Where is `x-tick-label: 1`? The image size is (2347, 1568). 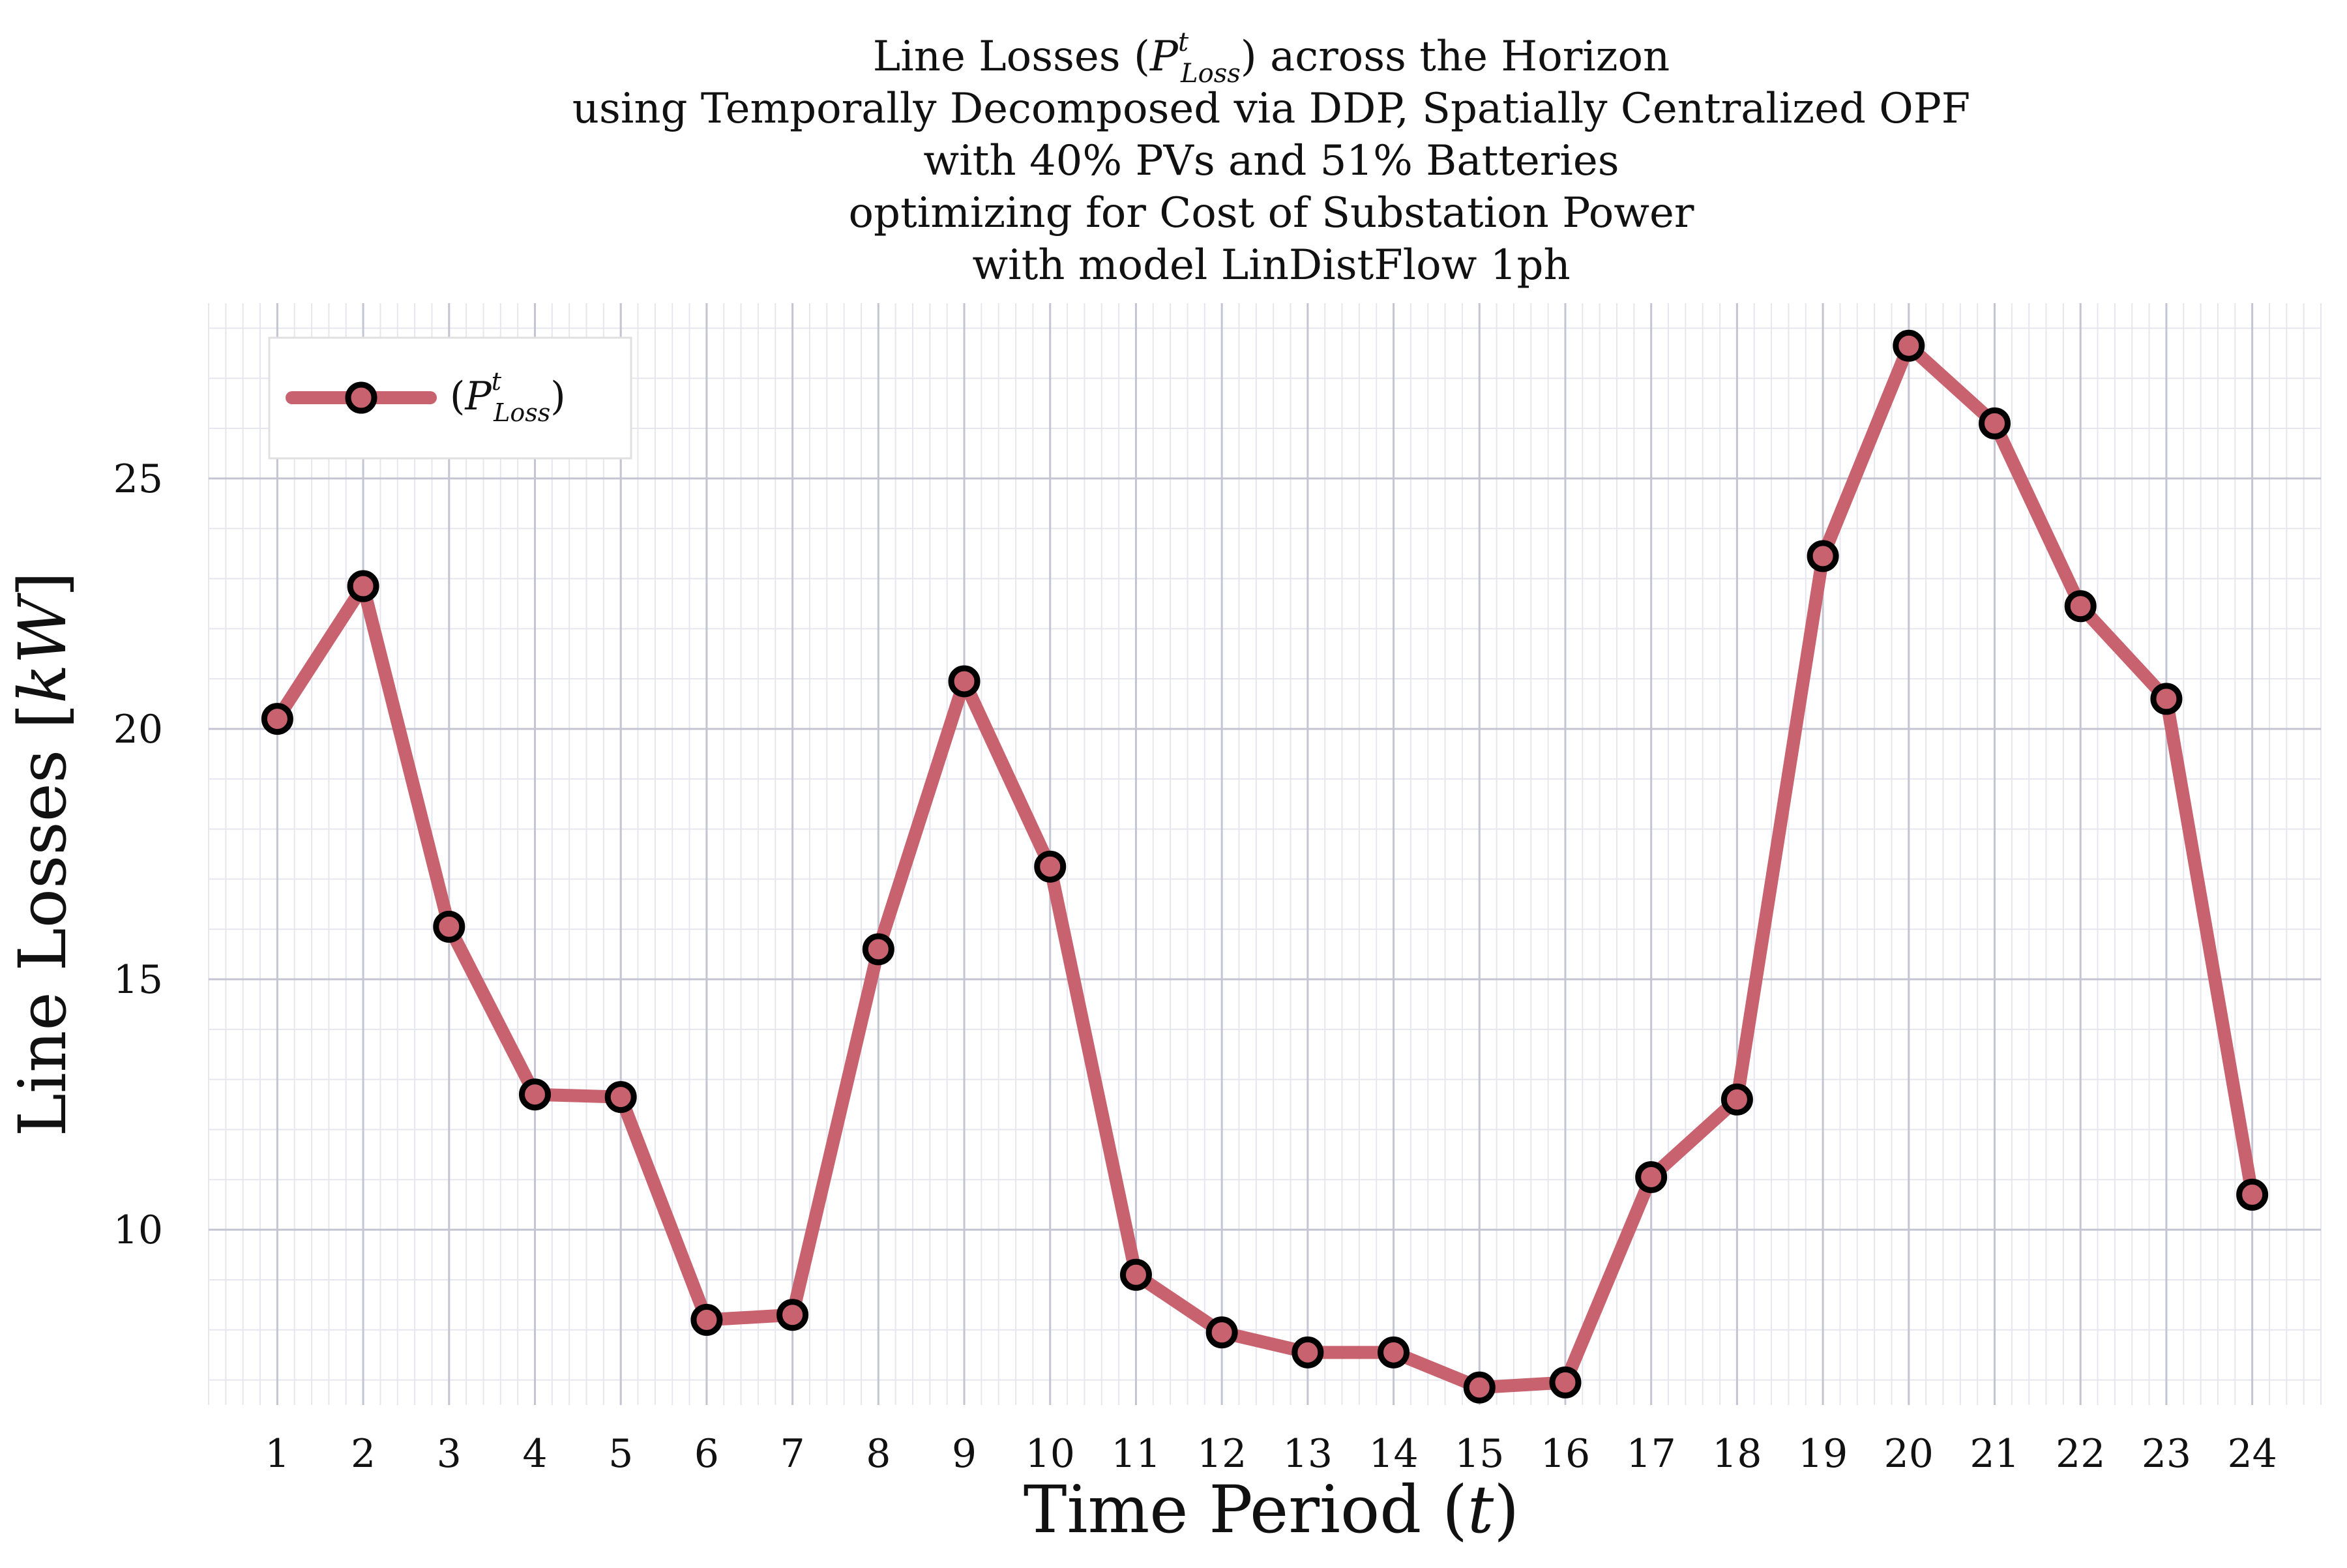 x-tick-label: 1 is located at coordinates (277, 1454).